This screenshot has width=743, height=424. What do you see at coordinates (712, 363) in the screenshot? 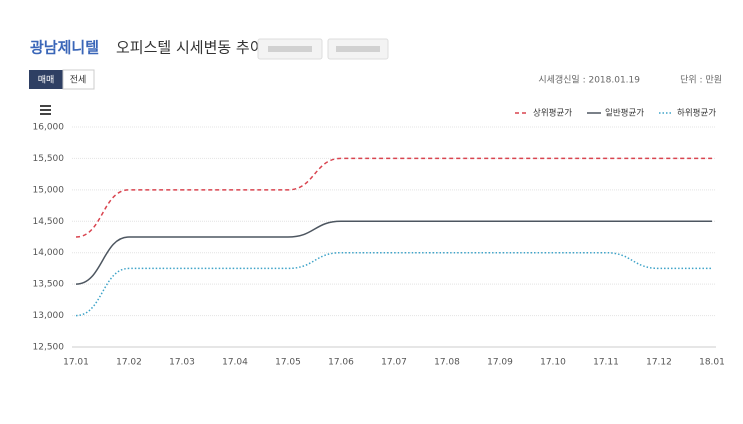
I see `x-tick-label: 18.01` at bounding box center [712, 363].